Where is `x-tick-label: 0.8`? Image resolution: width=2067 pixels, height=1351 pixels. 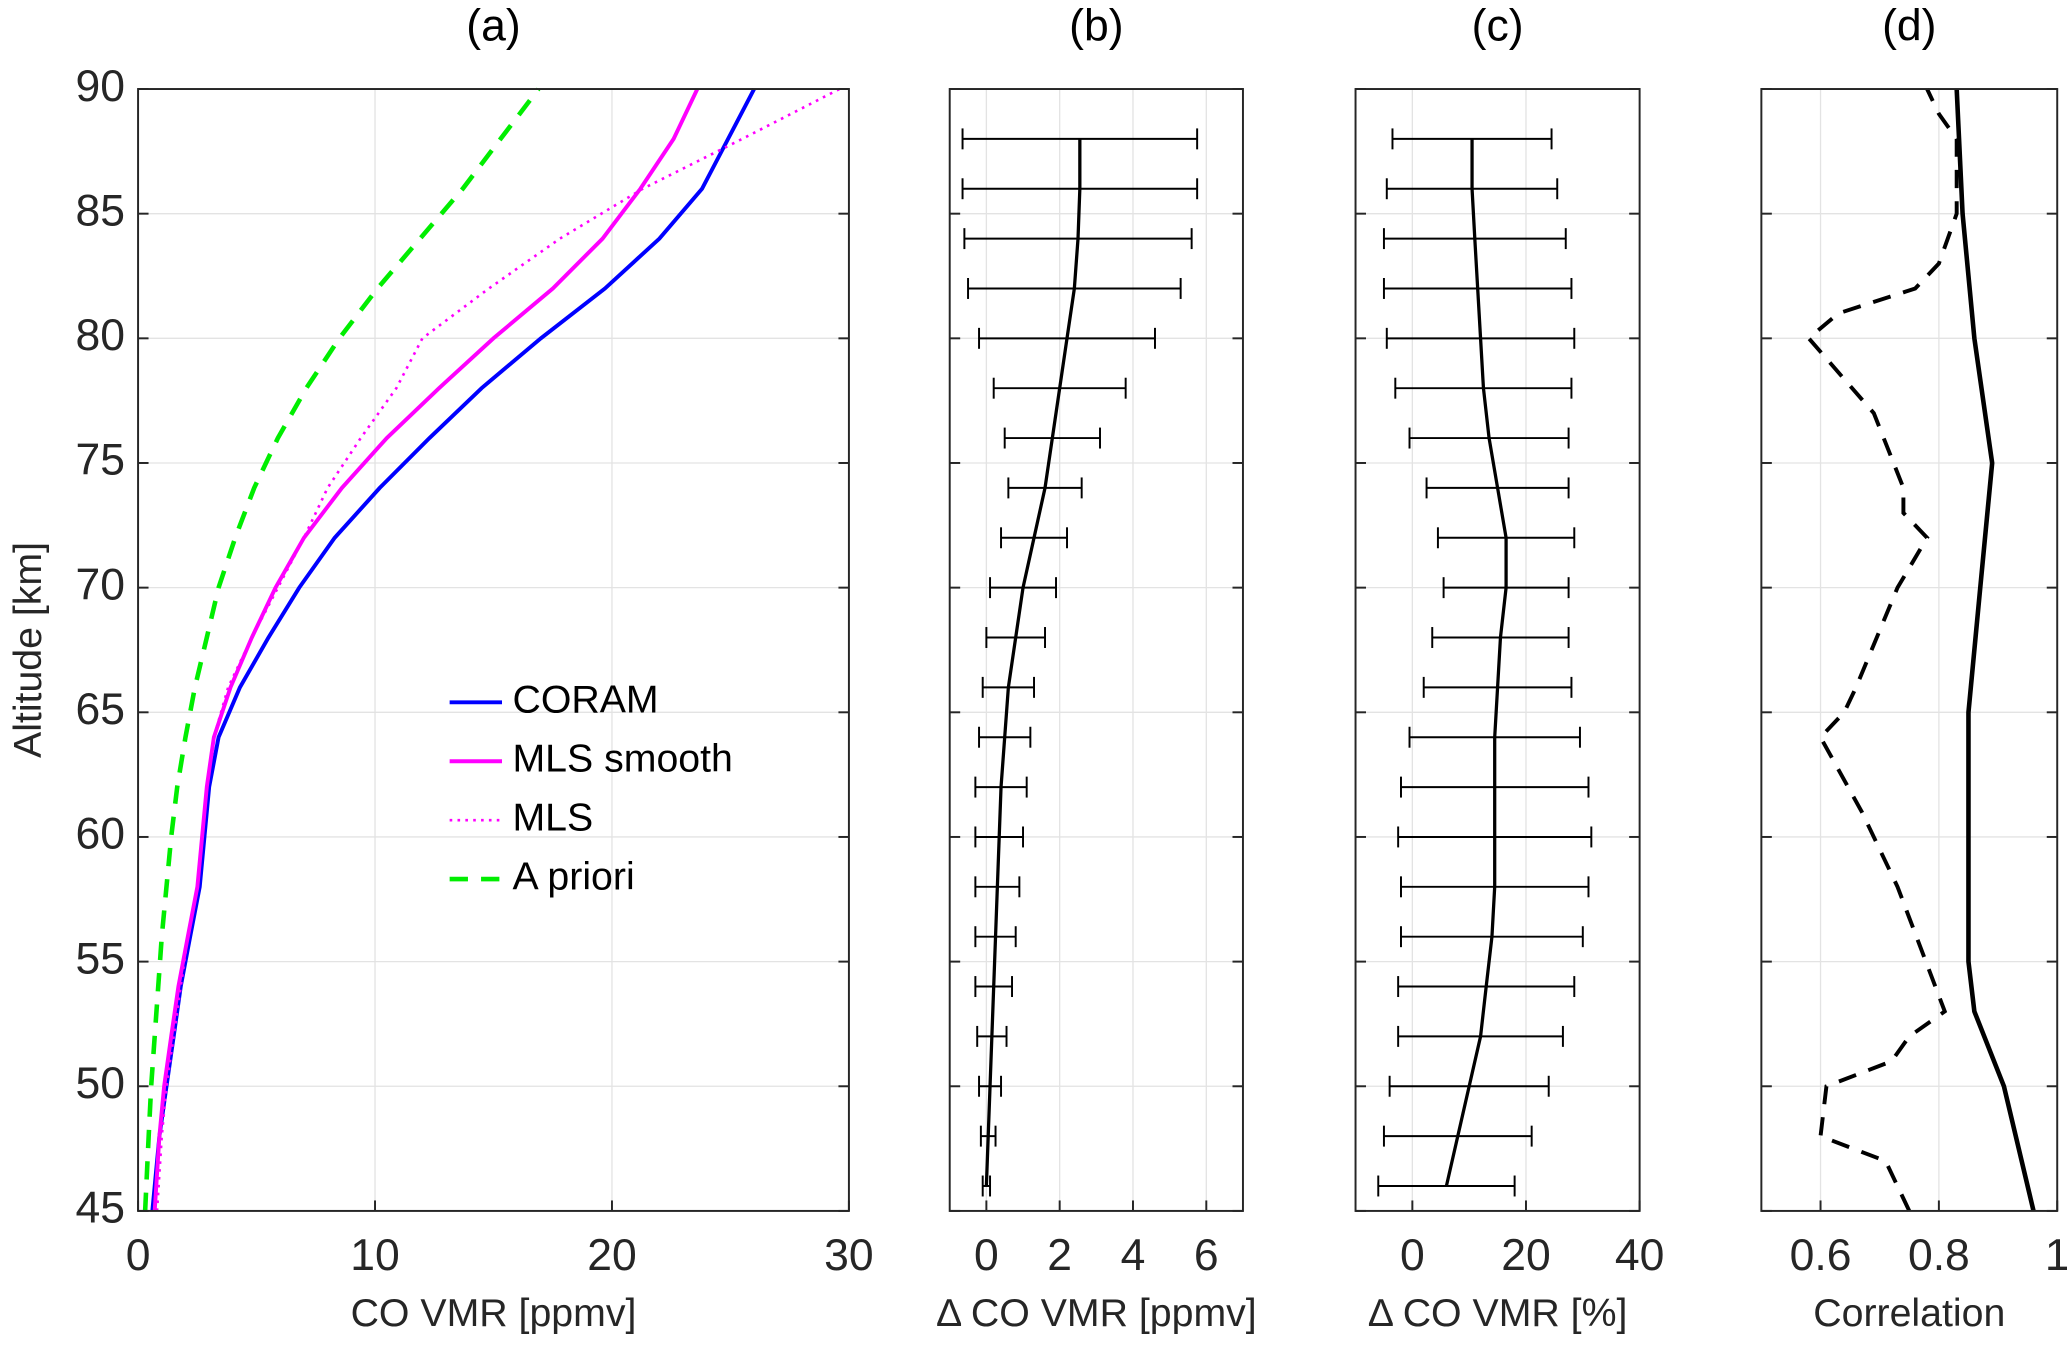 x-tick-label: 0.8 is located at coordinates (1939, 1255).